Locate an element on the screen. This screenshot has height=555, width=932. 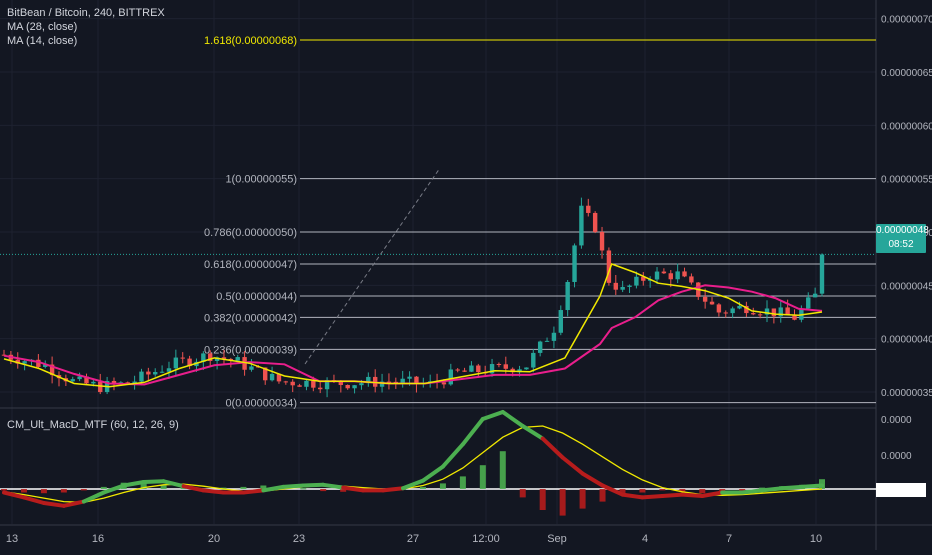
fib-level-label: 0.382(0.00000042) is located at coordinates (250, 318).